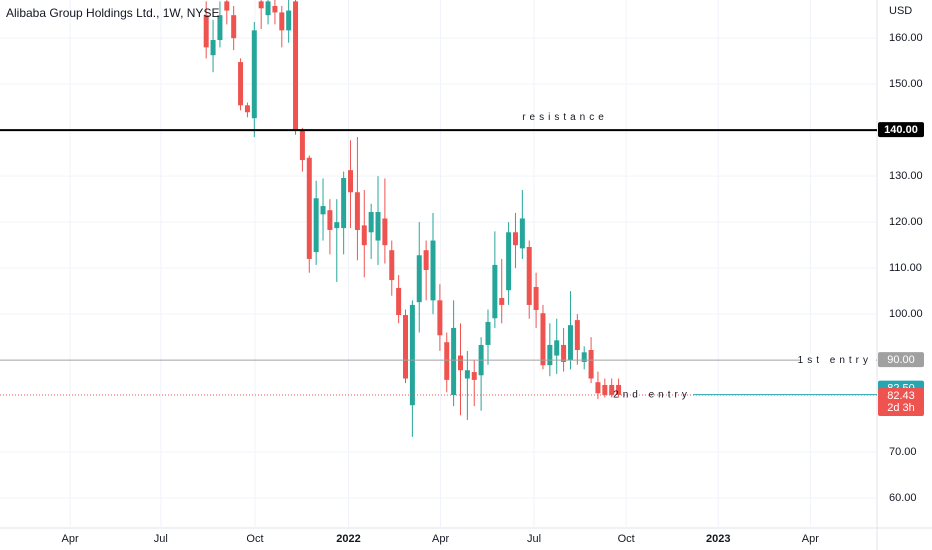 This screenshot has height=550, width=932. What do you see at coordinates (718, 539) in the screenshot?
I see `x-tick-label: 2023` at bounding box center [718, 539].